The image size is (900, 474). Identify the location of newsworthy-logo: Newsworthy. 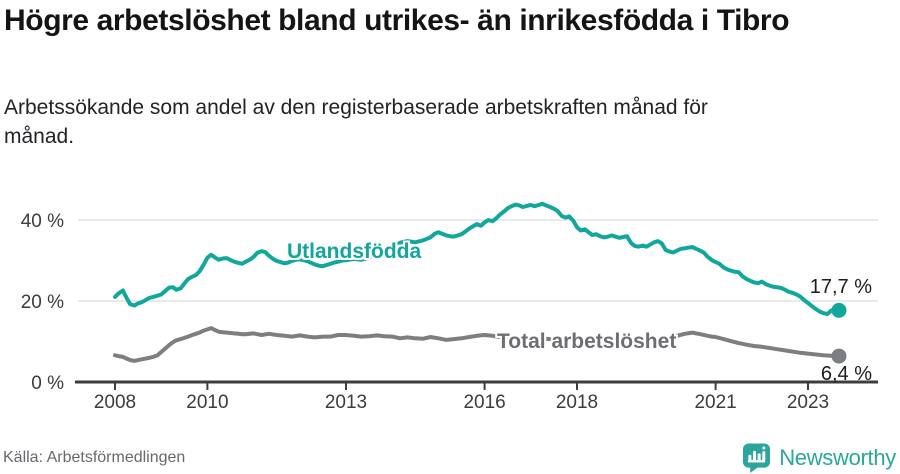
(818, 457).